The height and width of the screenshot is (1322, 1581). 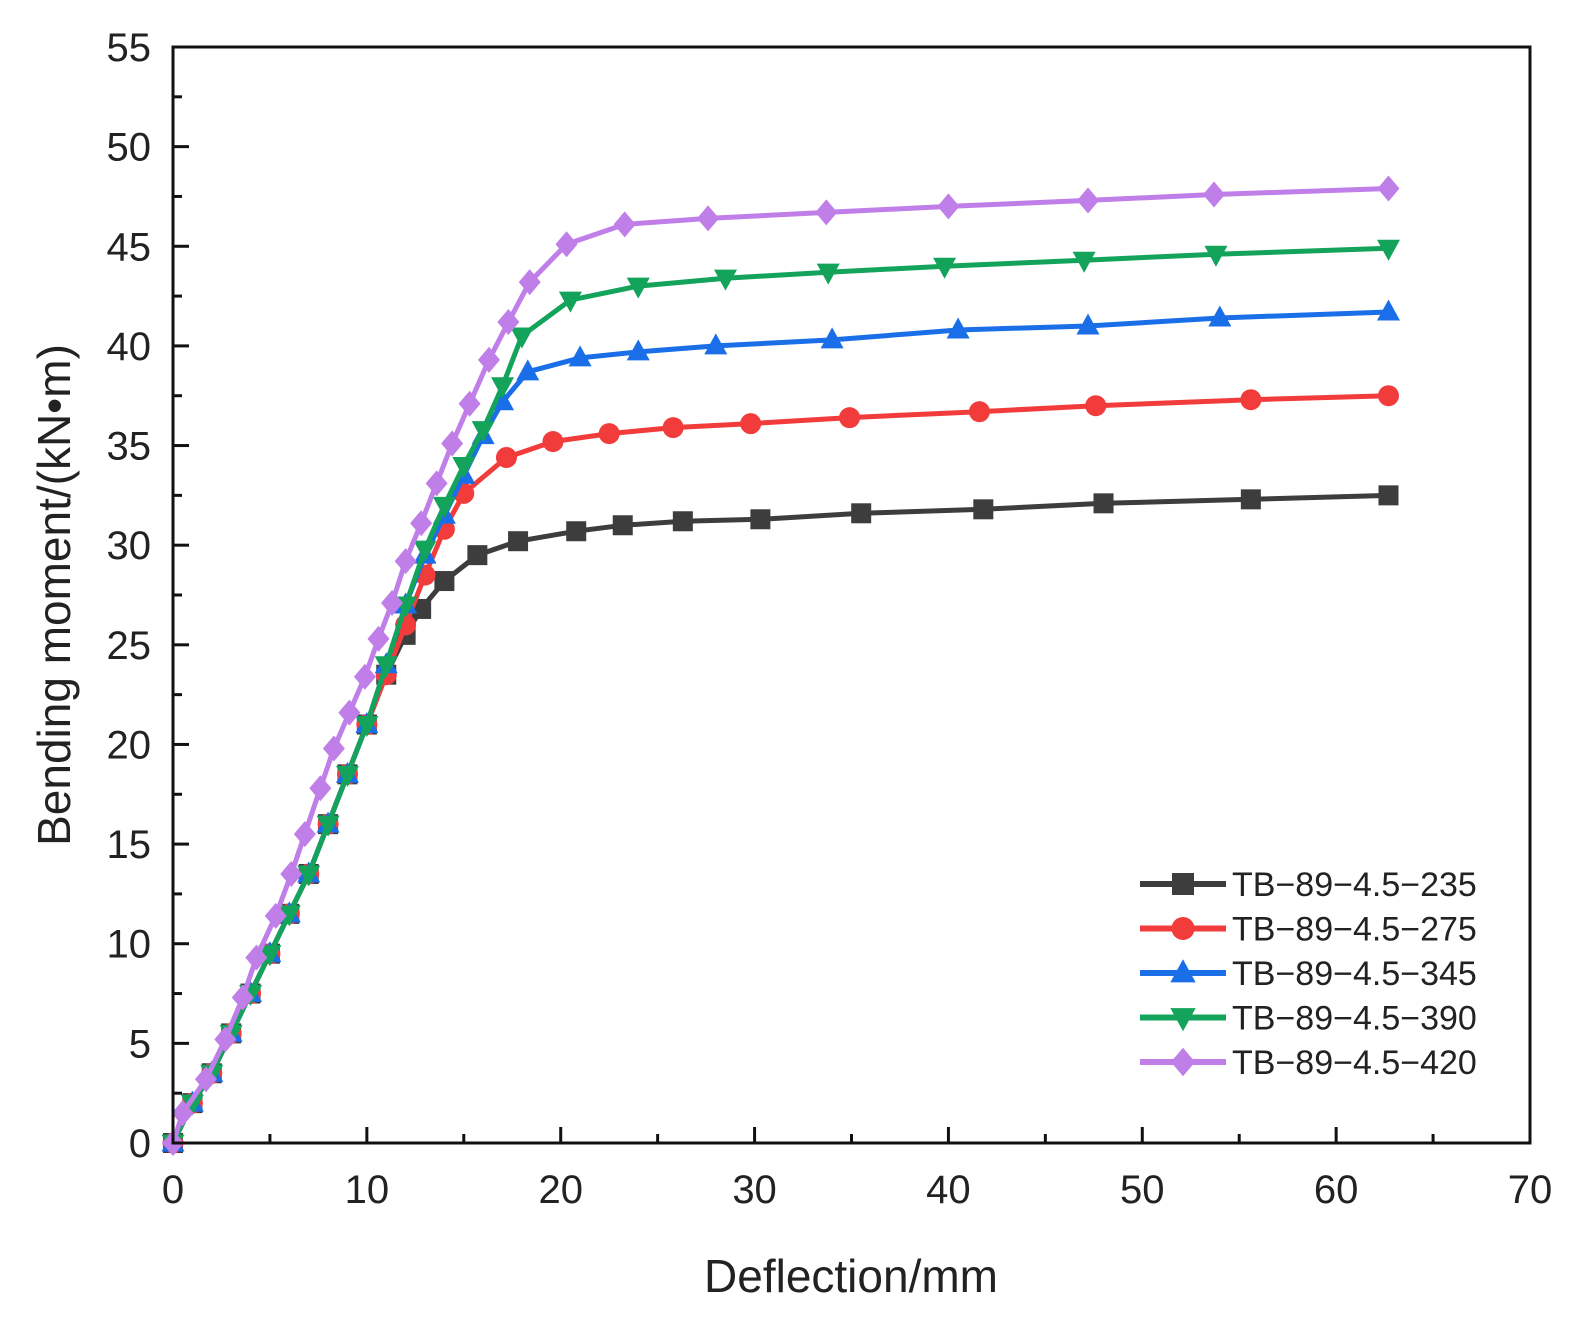 I want to click on y-tick-label: 5, so click(x=140, y=1044).